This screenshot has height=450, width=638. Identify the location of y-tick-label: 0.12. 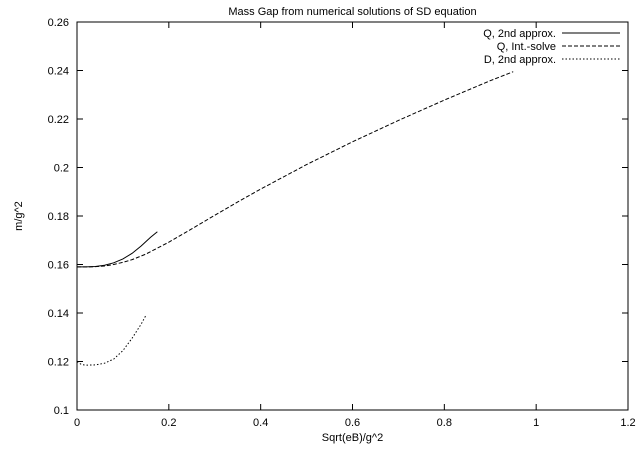
(58, 363).